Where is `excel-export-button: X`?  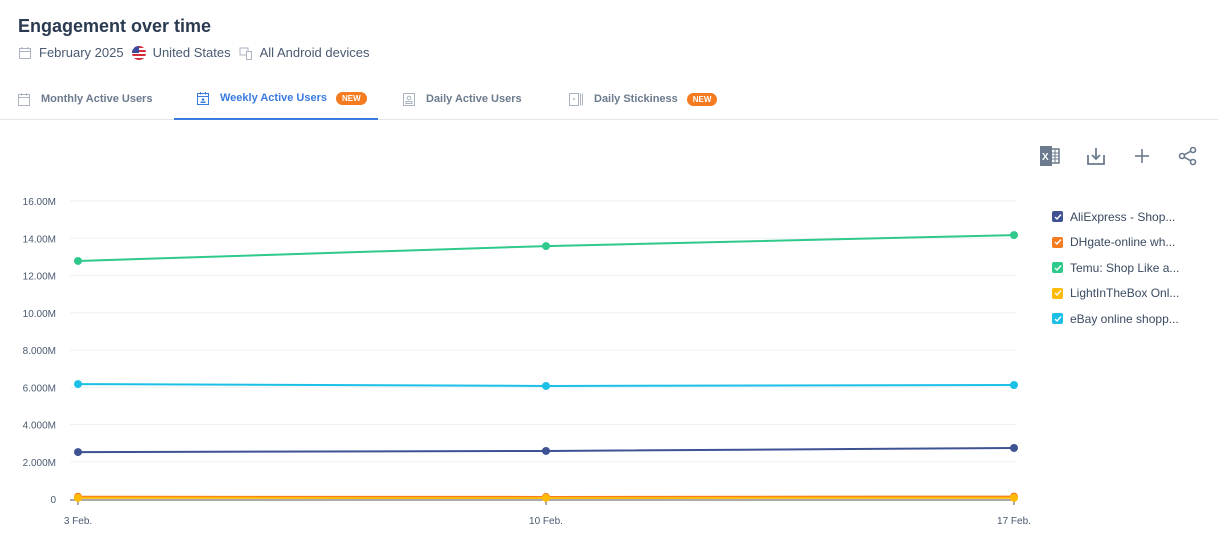
excel-export-button: X is located at coordinates (1050, 156).